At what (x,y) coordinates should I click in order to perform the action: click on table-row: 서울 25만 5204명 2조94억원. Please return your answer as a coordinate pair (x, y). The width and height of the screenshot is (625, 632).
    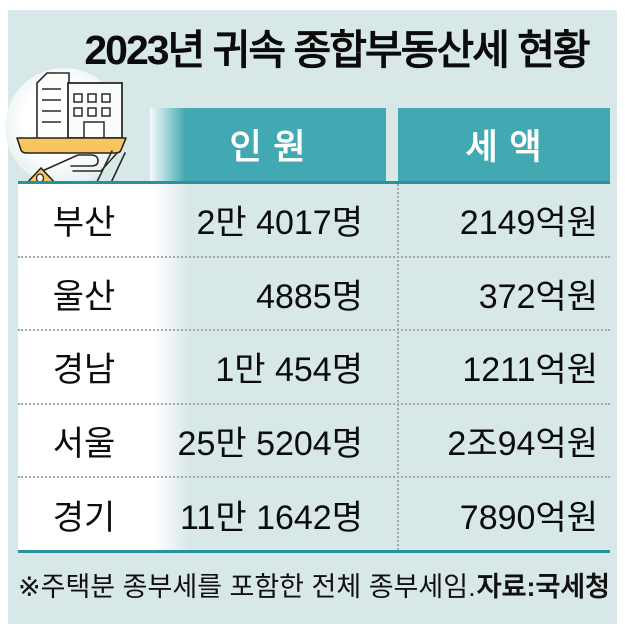
    Looking at the image, I should click on (314, 442).